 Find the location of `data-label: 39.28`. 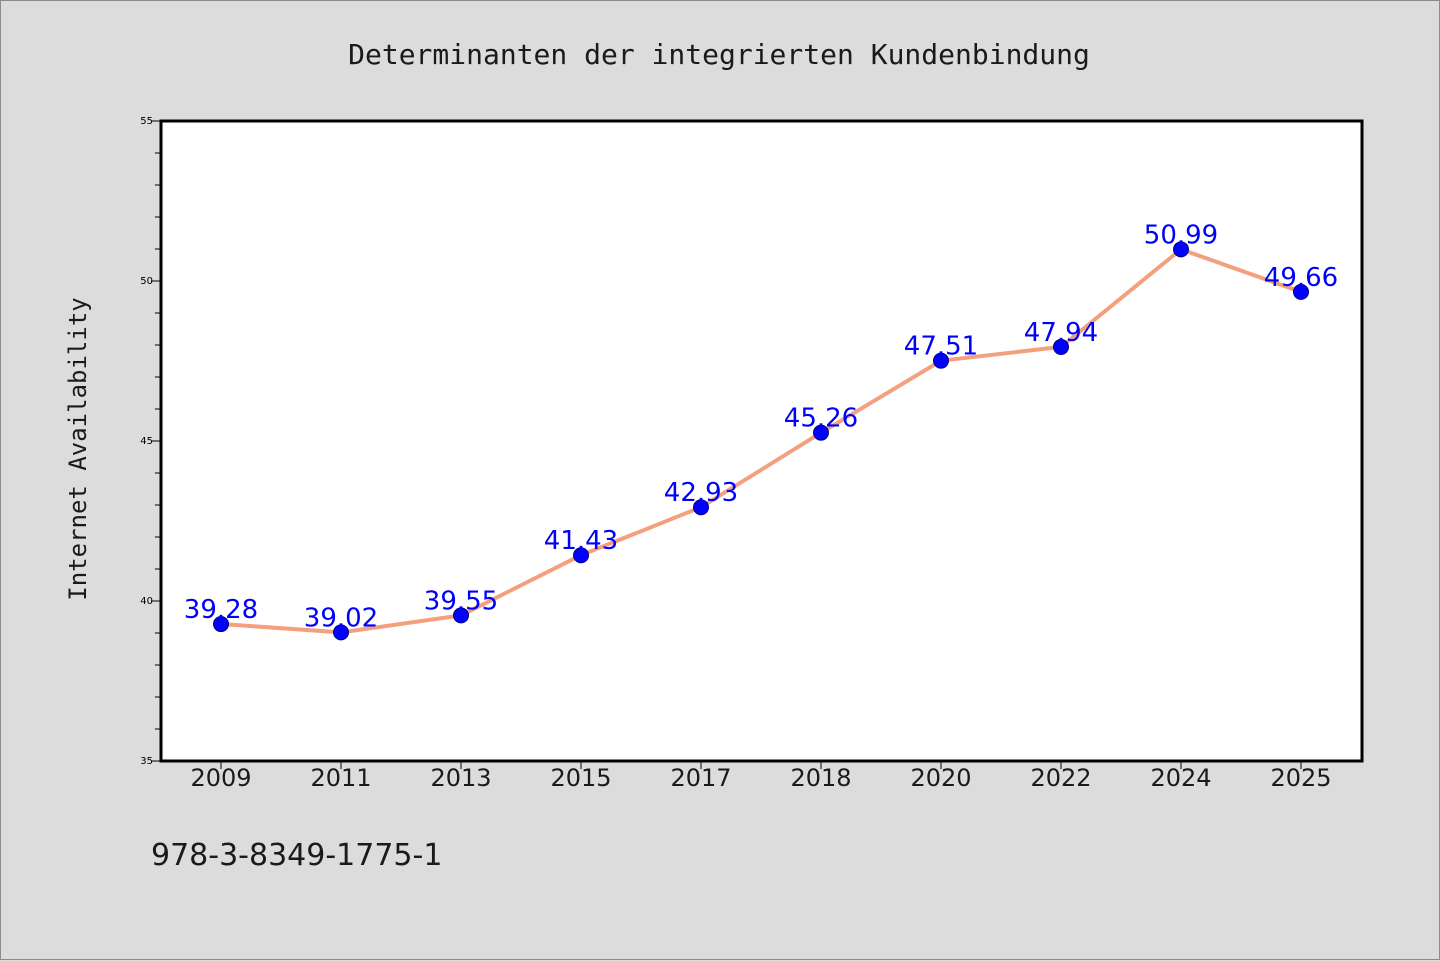

data-label: 39.28 is located at coordinates (221, 610).